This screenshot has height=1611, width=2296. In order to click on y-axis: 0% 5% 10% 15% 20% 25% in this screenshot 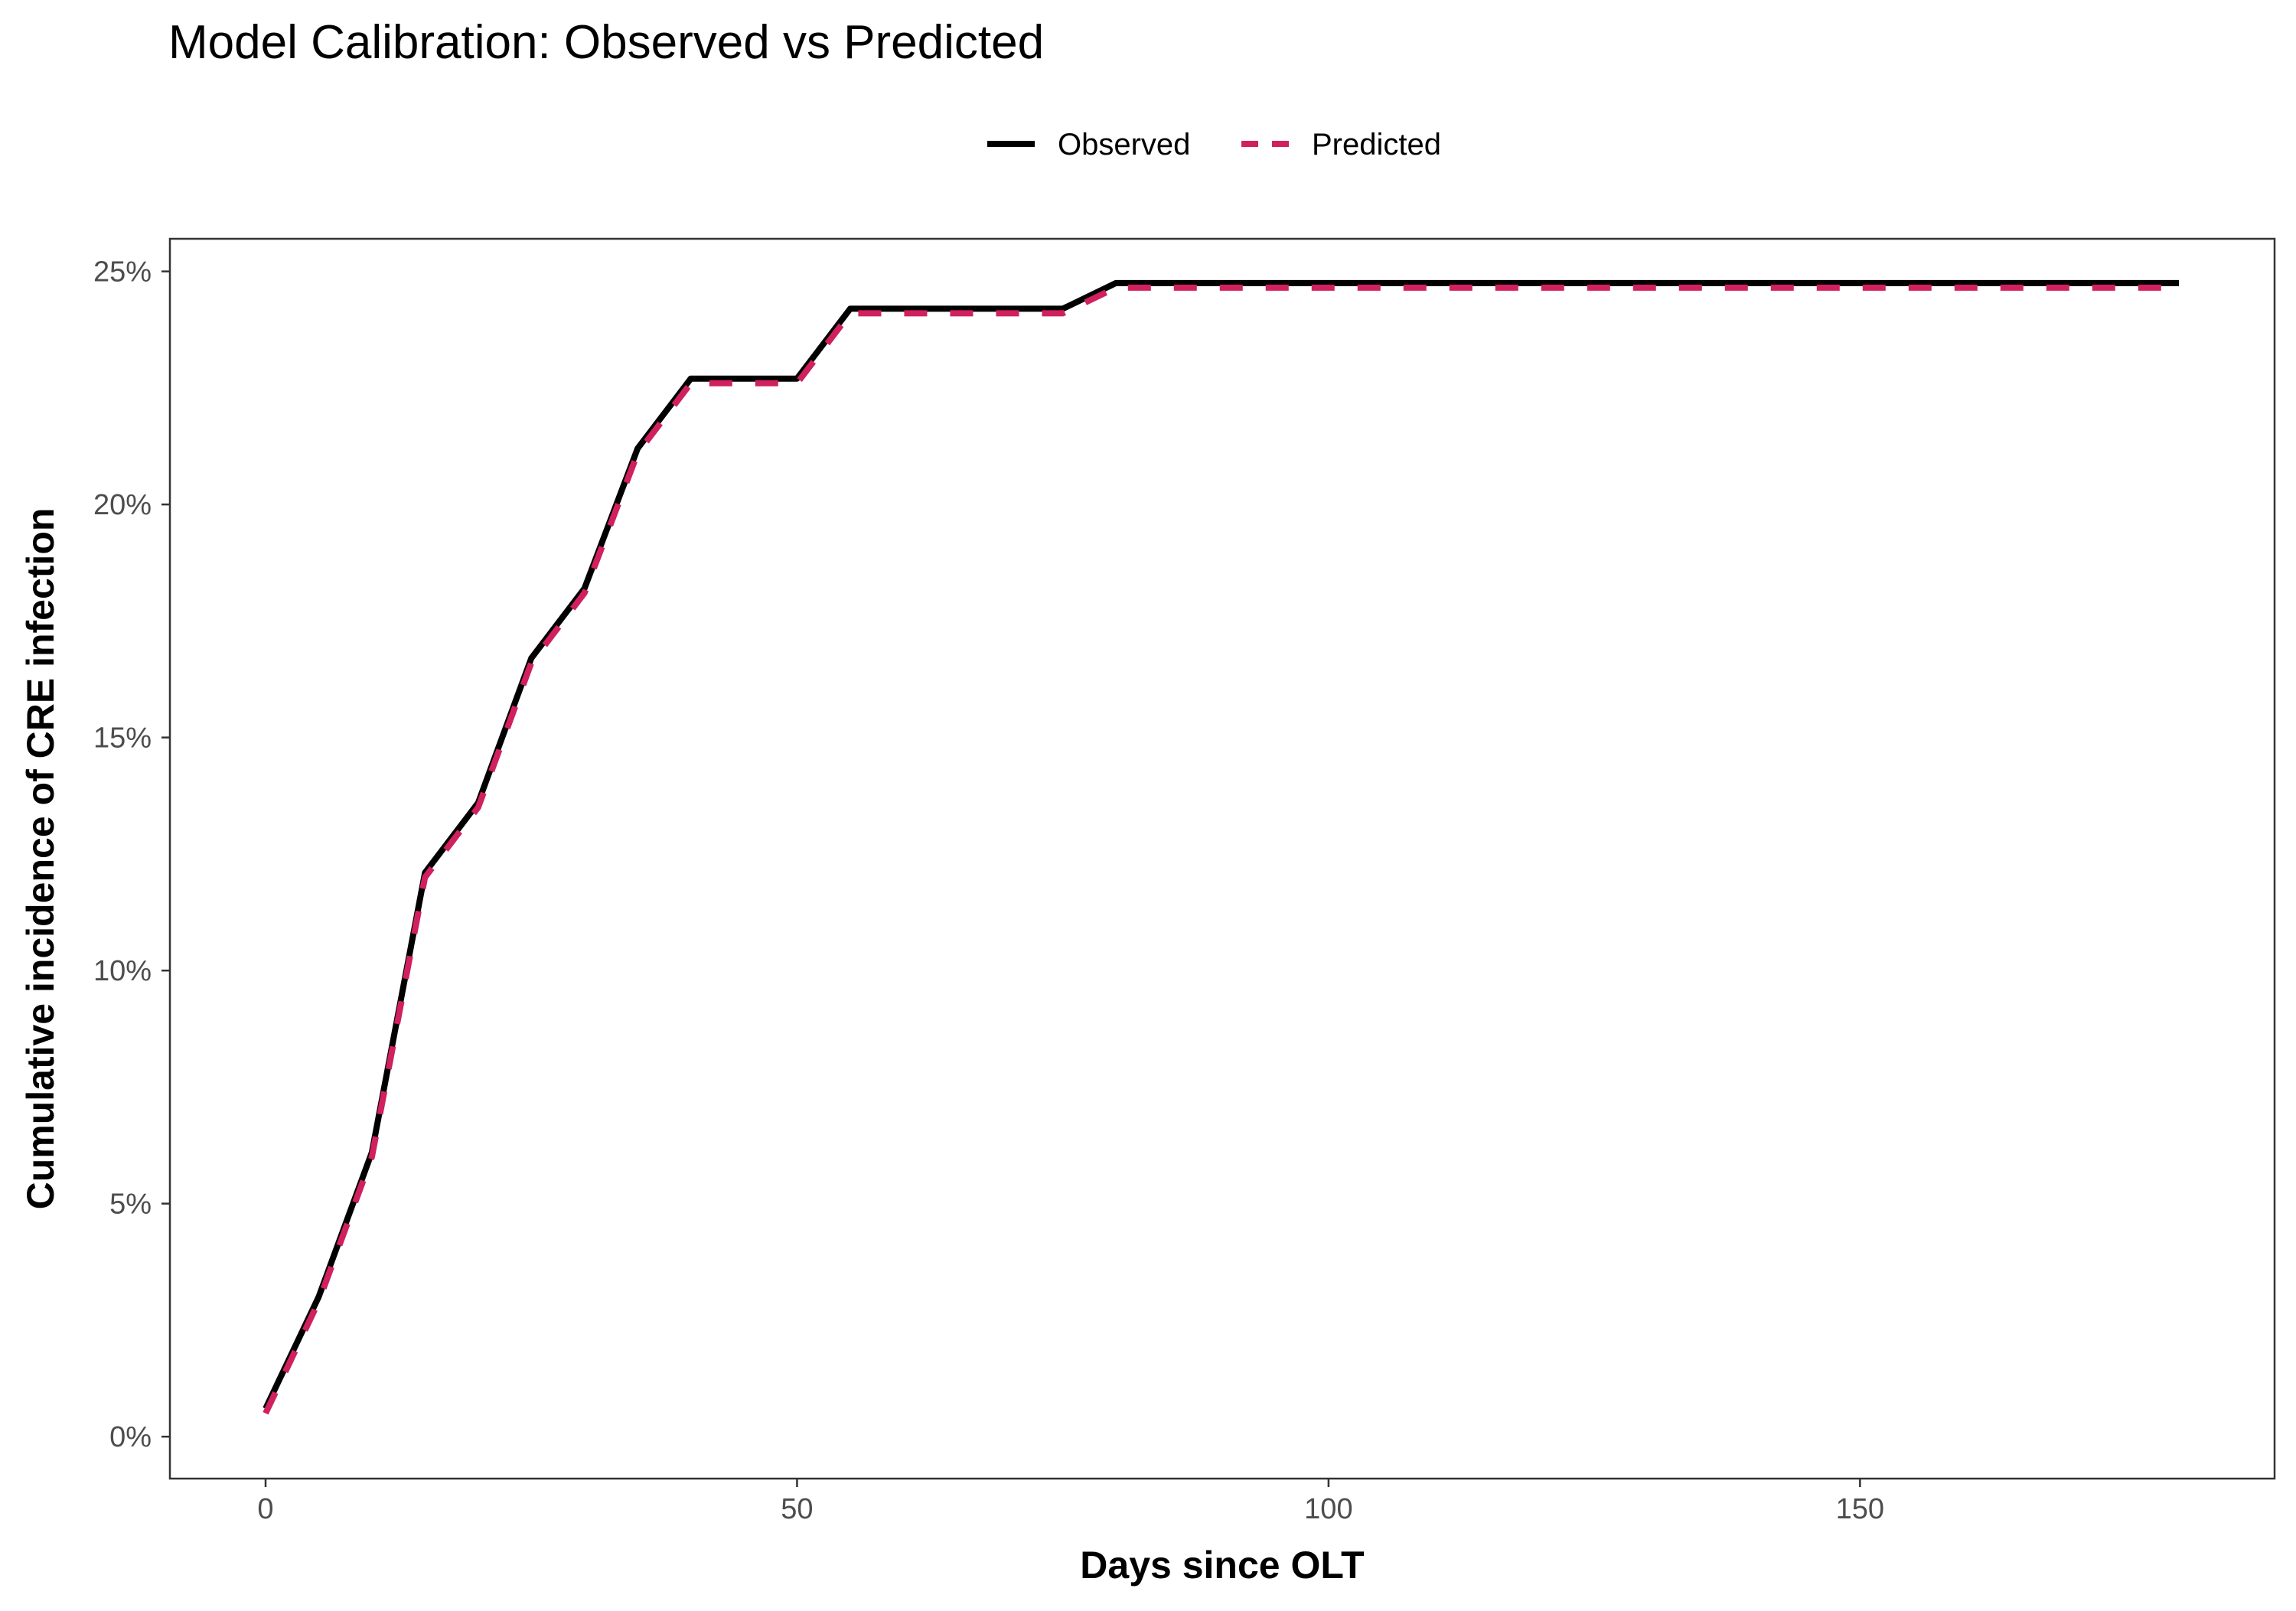, I will do `click(131, 854)`.